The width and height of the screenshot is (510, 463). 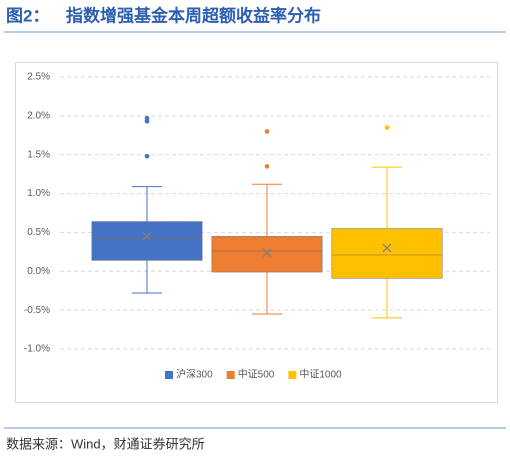 What do you see at coordinates (105, 443) in the screenshot?
I see `source-note: 数据来源：Wind，财通证券研究所` at bounding box center [105, 443].